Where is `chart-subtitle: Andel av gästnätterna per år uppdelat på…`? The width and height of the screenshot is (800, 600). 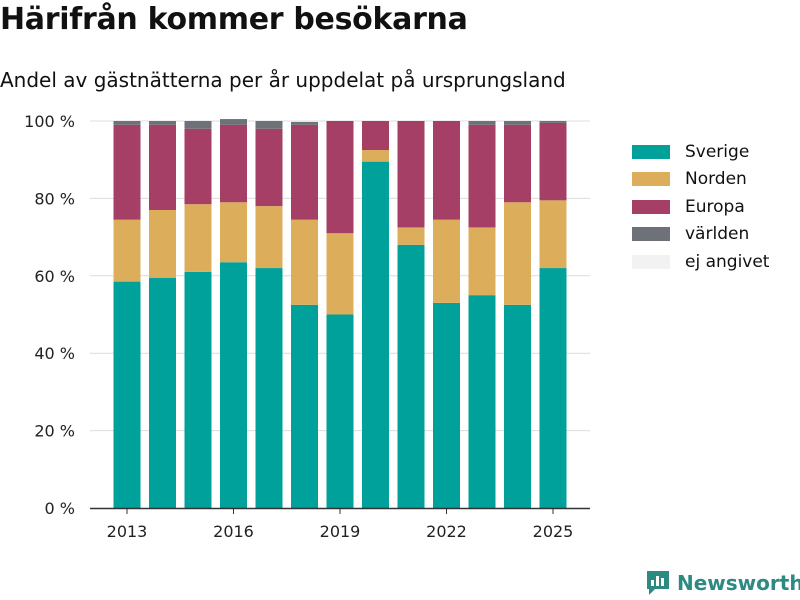
chart-subtitle: Andel av gästnätterna per år uppdelat på… is located at coordinates (283, 80).